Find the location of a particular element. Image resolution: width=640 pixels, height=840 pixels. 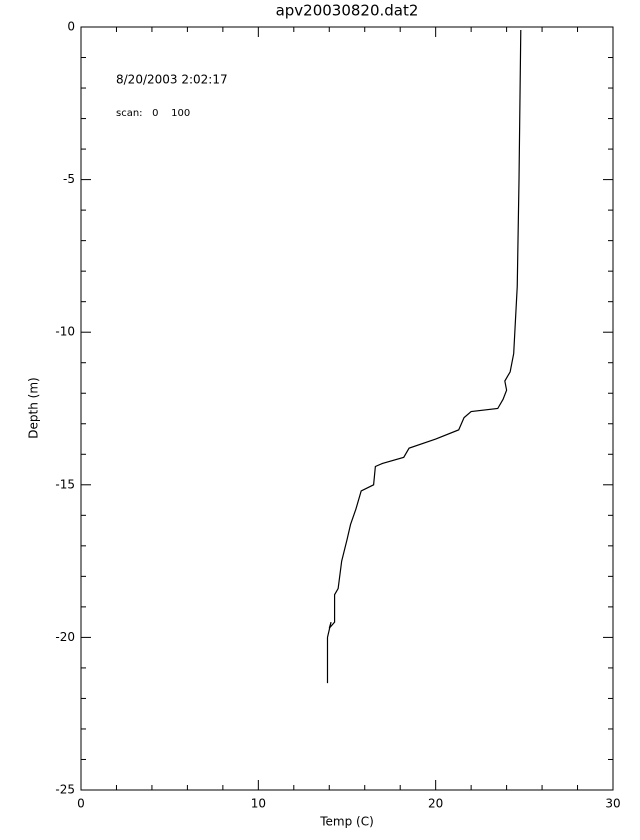

y-tick-label: -20 is located at coordinates (65, 637).